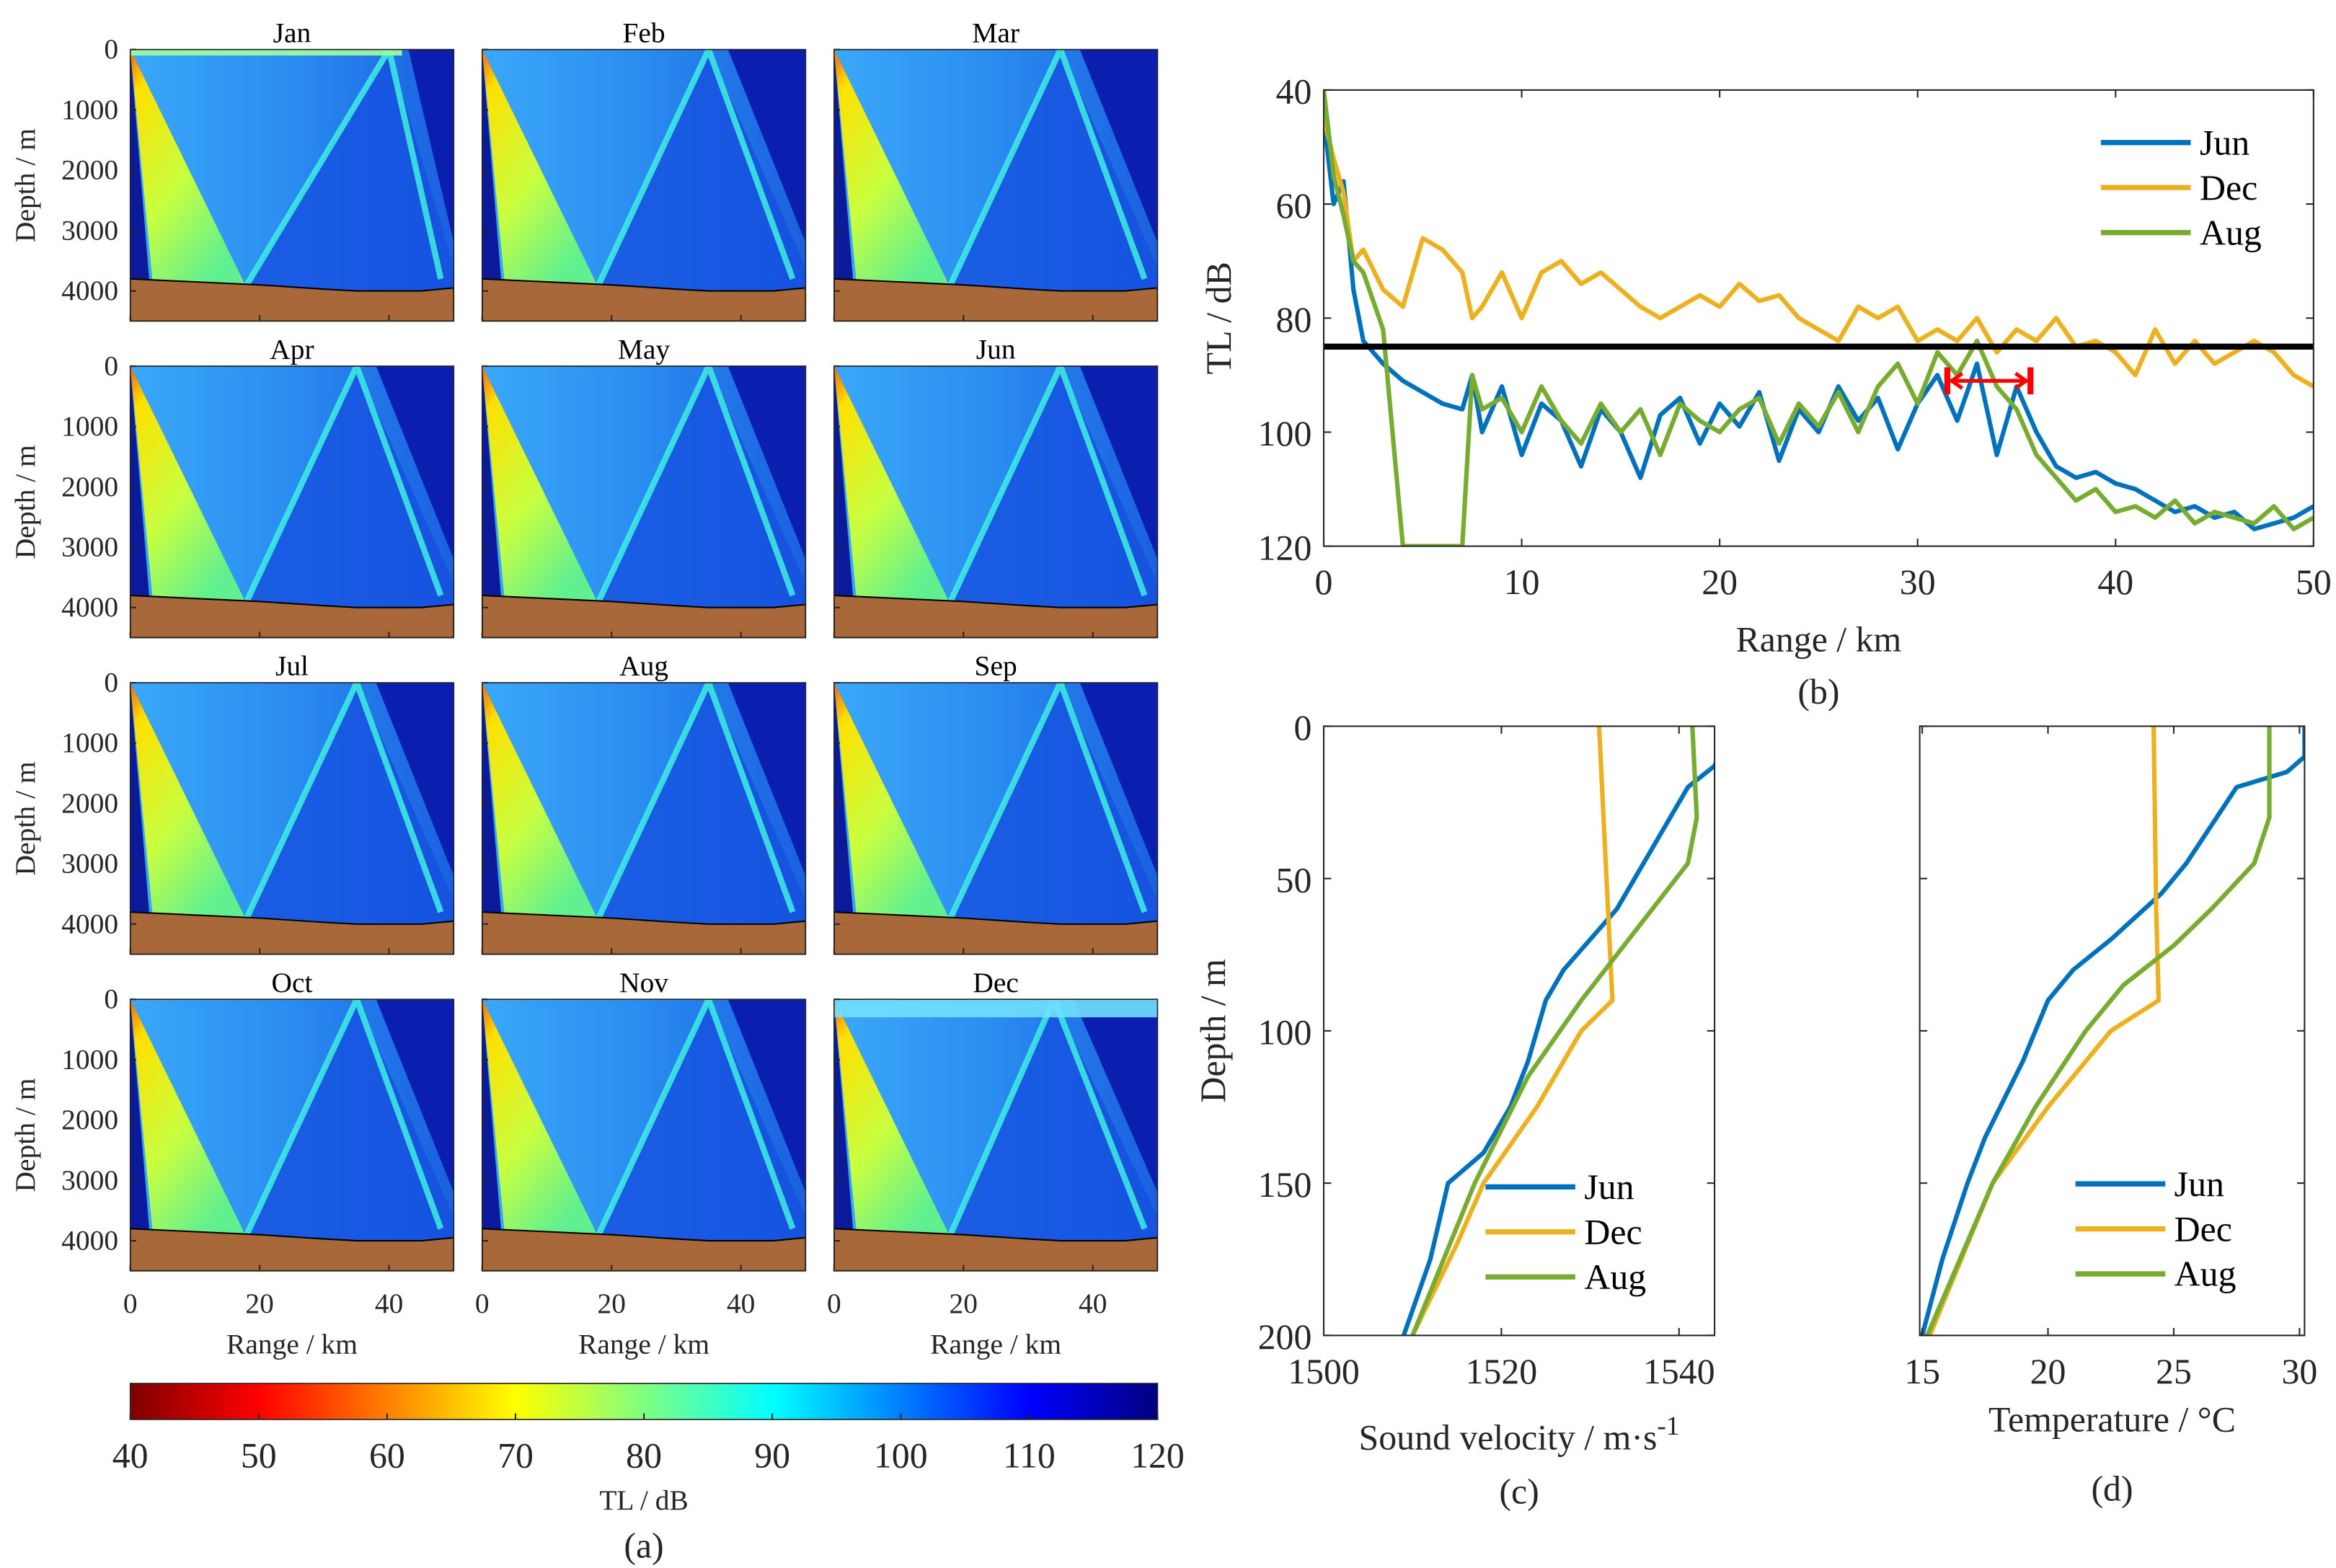 This screenshot has width=2336, height=1568. Describe the element at coordinates (996, 32) in the screenshot. I see `panel-title: Mar` at that location.